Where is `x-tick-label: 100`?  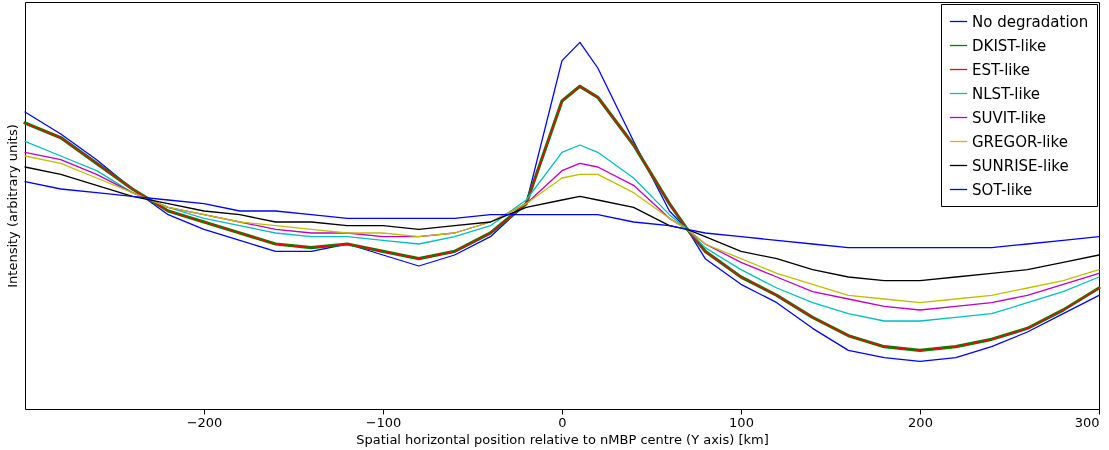 x-tick-label: 100 is located at coordinates (741, 422).